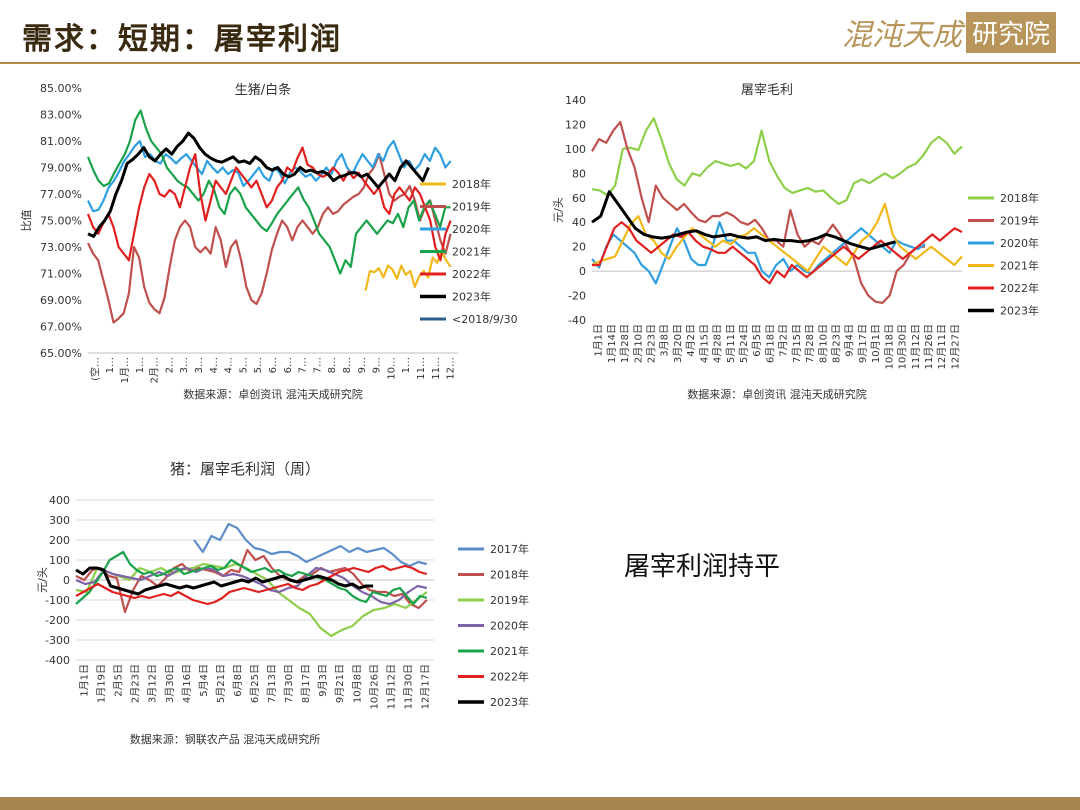 Image resolution: width=1080 pixels, height=810 pixels. What do you see at coordinates (731, 343) in the screenshot?
I see `x-tick-label: 5月11日` at bounding box center [731, 343].